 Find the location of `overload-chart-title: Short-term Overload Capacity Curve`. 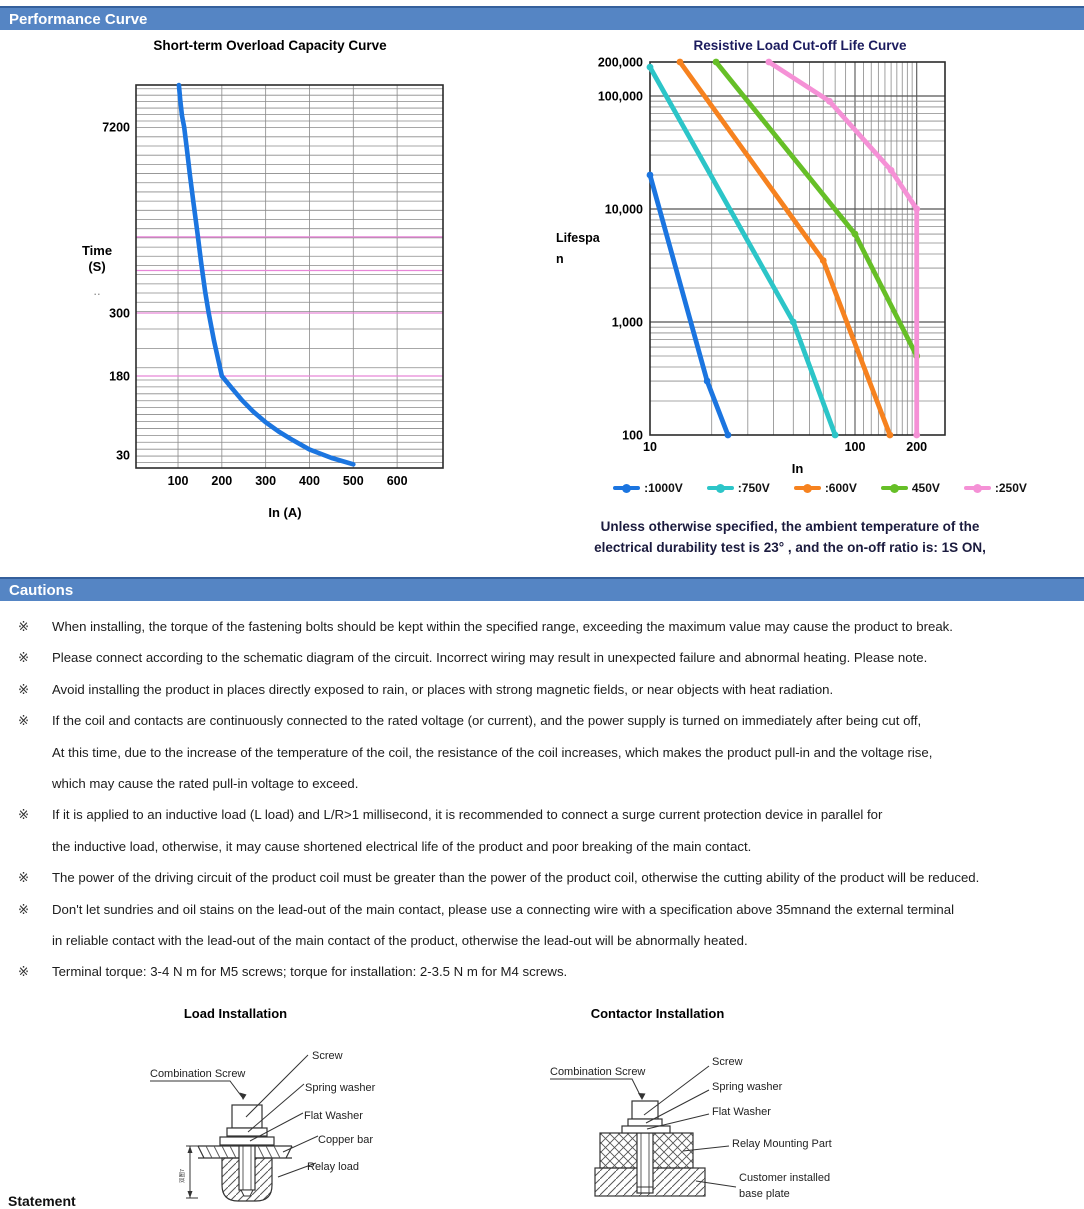

overload-chart-title: Short-term Overload Capacity Curve is located at coordinates (270, 45).